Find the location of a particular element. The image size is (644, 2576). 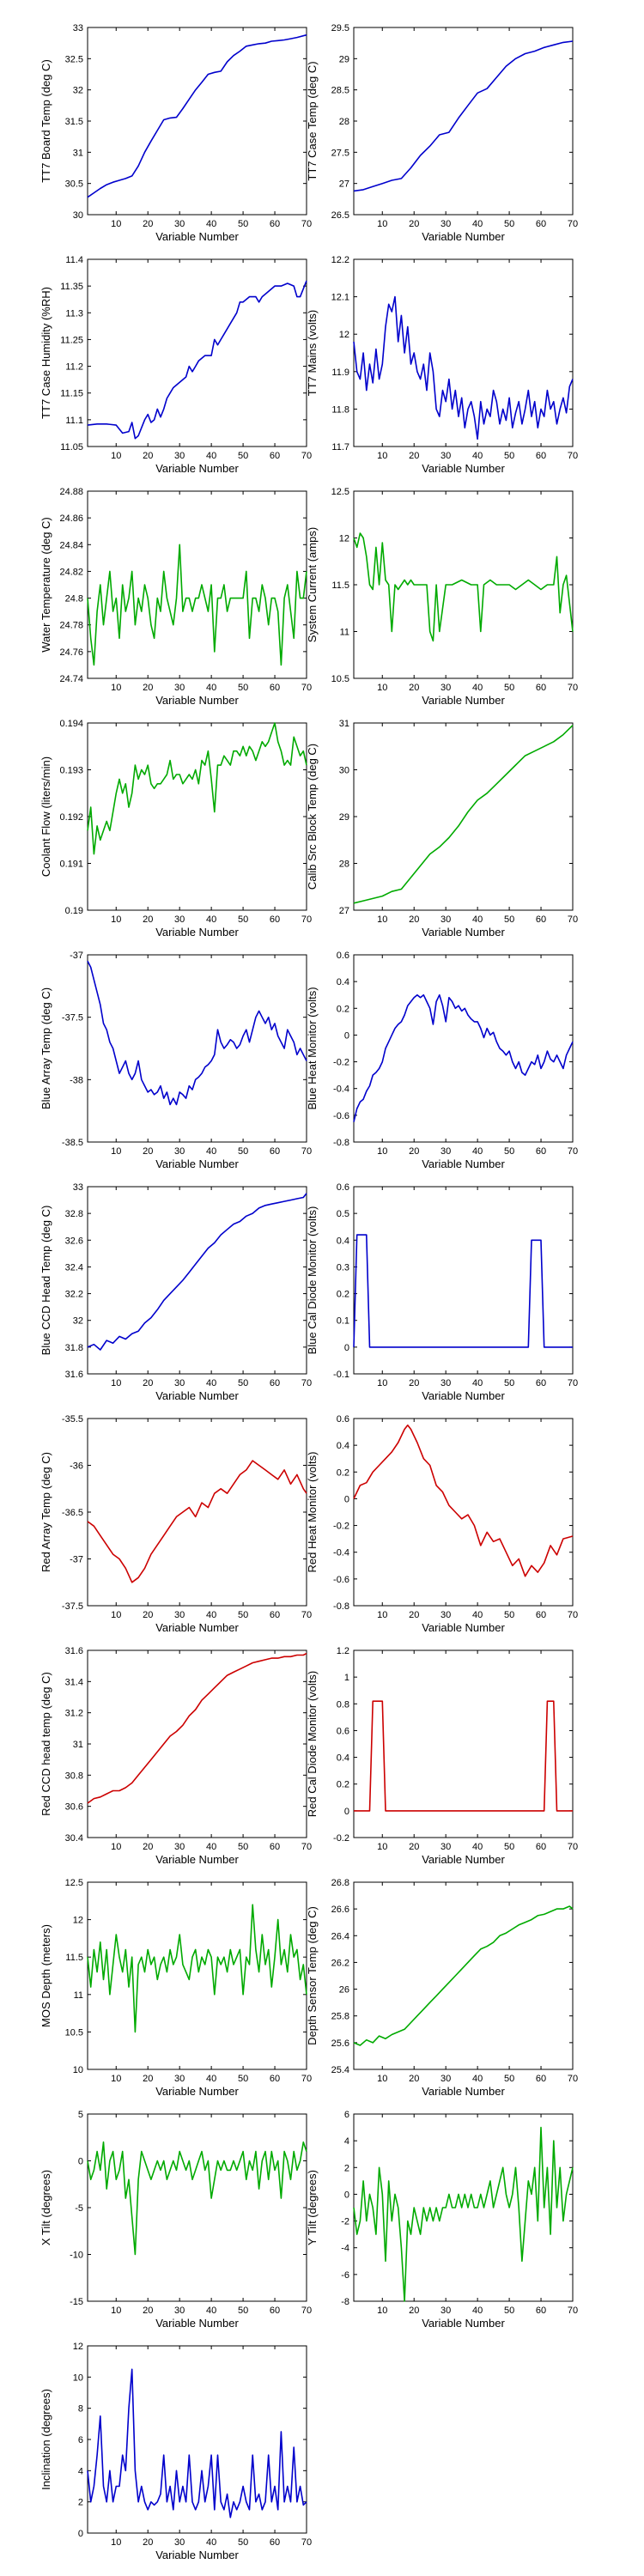

y-tick-label: 11.5 is located at coordinates (74, 1958).